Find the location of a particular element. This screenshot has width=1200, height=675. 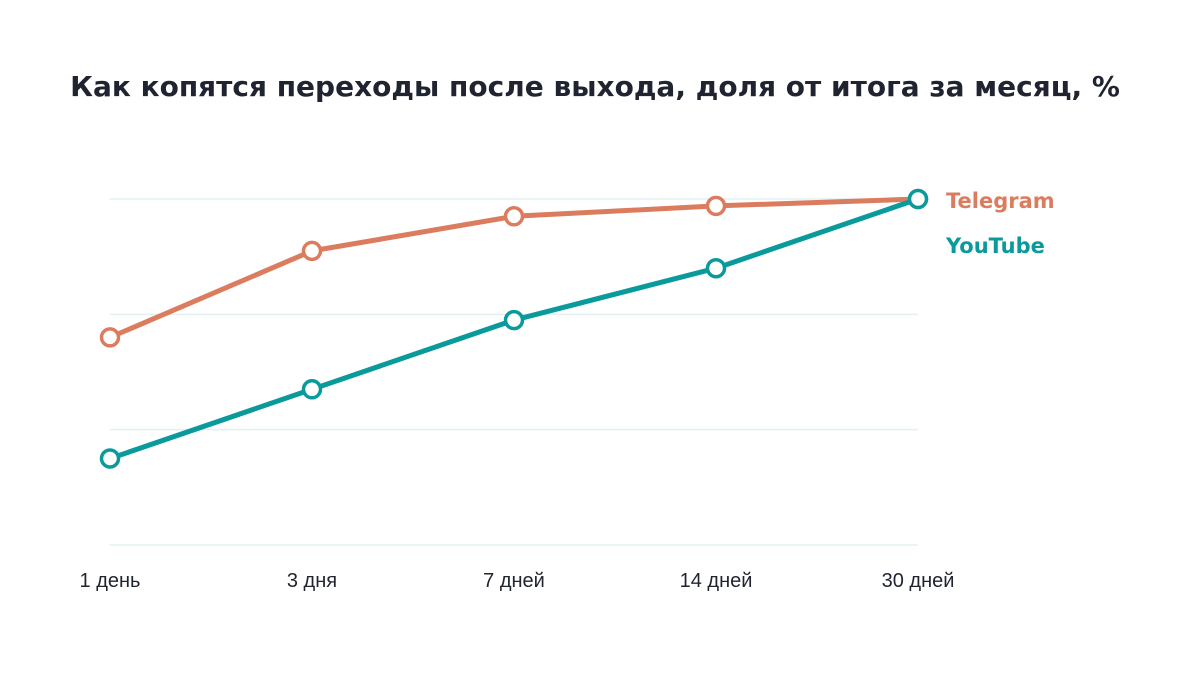

x-axis-tick-labels: 1 день 3 дня 7 дней 14 дней 30 дней is located at coordinates (517, 581).